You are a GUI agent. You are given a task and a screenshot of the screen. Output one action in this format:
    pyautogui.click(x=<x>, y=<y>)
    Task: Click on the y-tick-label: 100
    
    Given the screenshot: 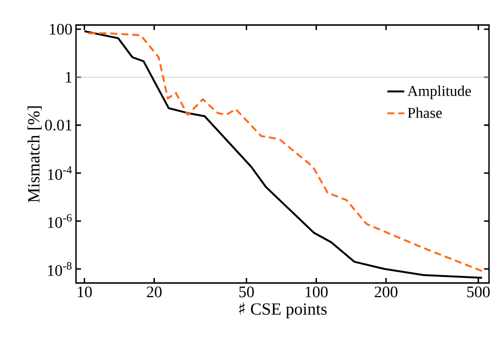 What is the action you would take?
    pyautogui.click(x=61, y=29)
    